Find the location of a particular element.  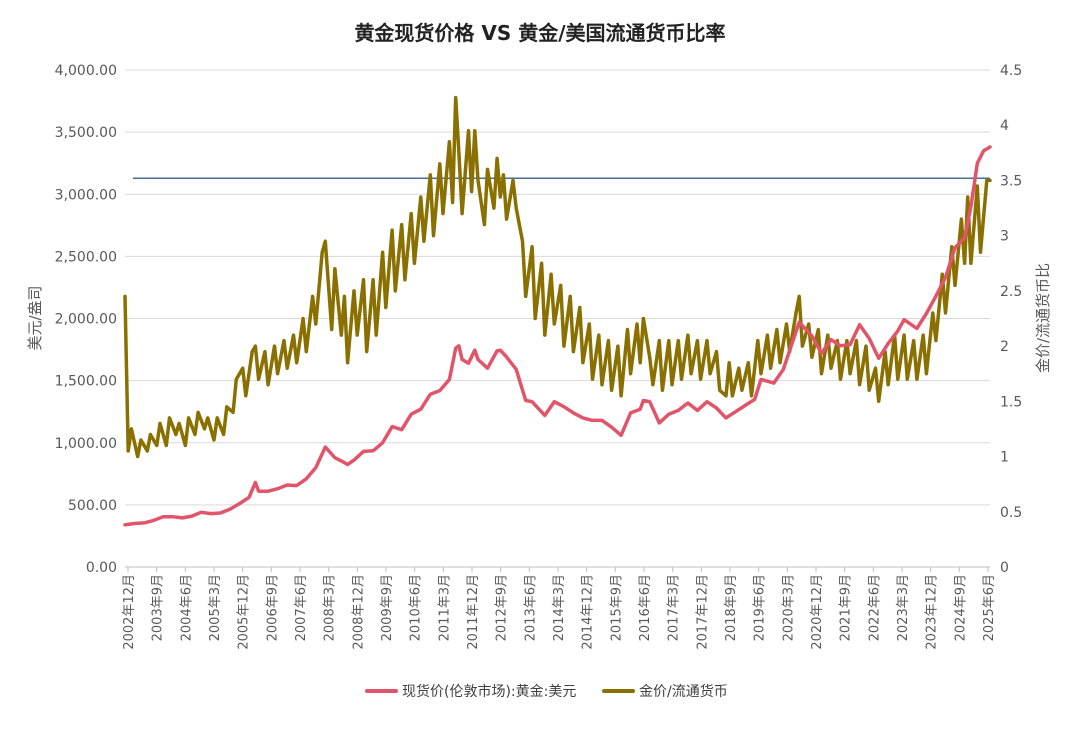

x-tick-label: 2002年12月 is located at coordinates (129, 612).